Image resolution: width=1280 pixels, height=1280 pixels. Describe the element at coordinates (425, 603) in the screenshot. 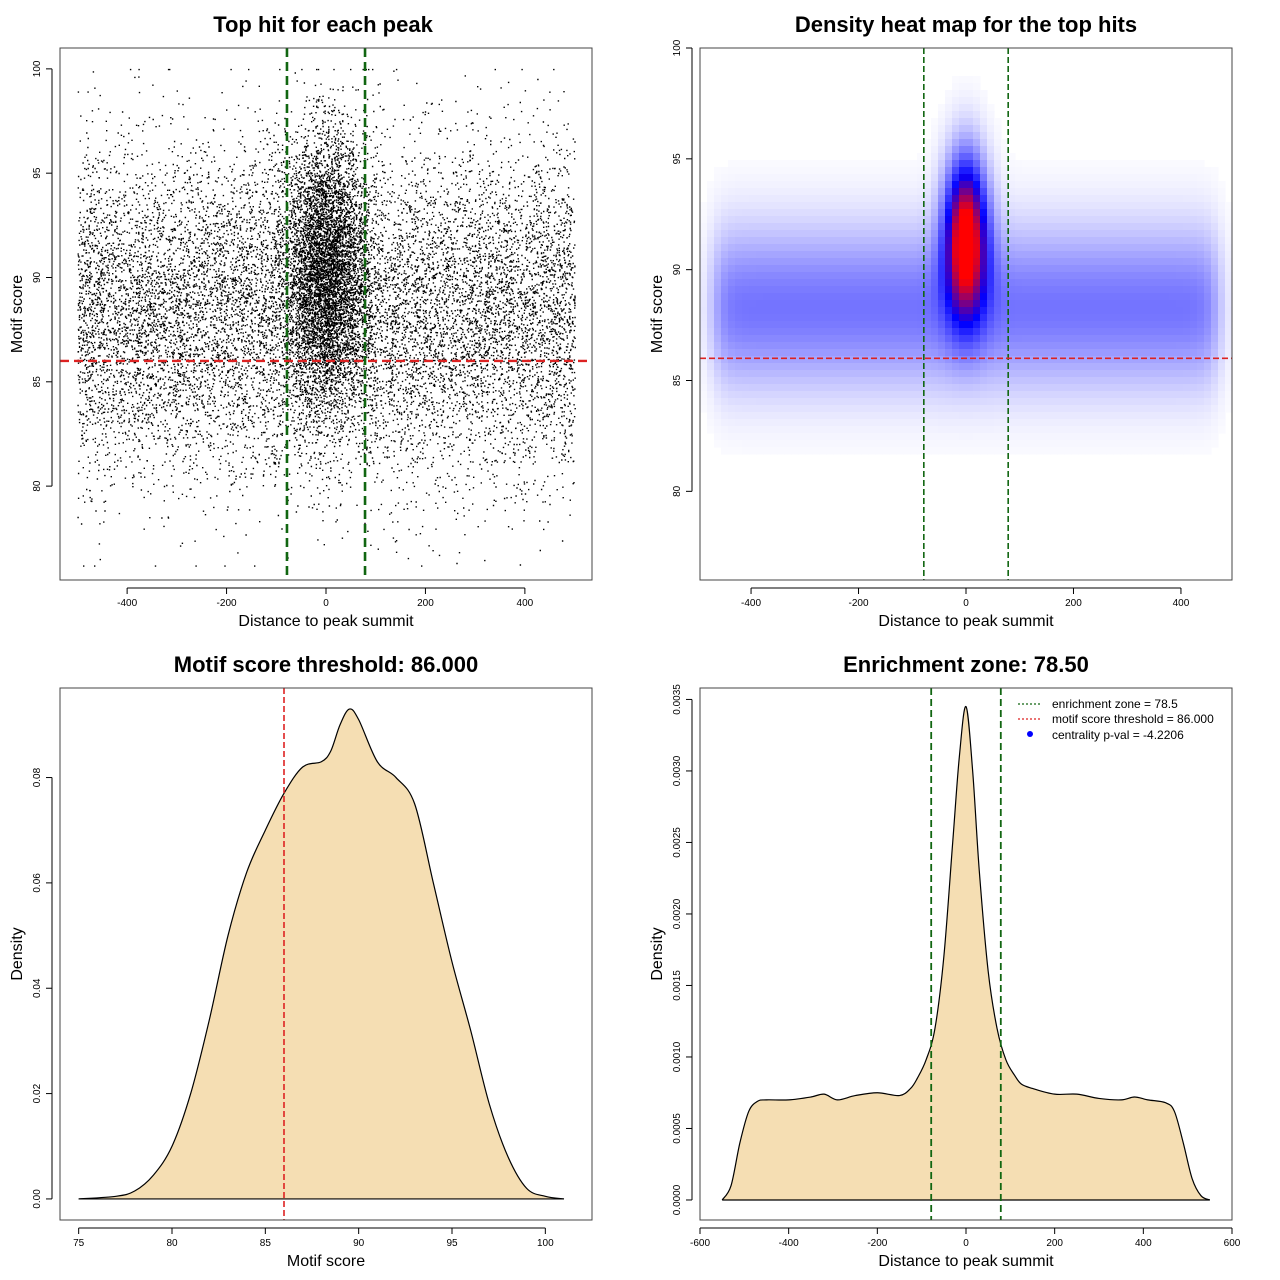

I see `scatter-x-tick-label: 200` at that location.